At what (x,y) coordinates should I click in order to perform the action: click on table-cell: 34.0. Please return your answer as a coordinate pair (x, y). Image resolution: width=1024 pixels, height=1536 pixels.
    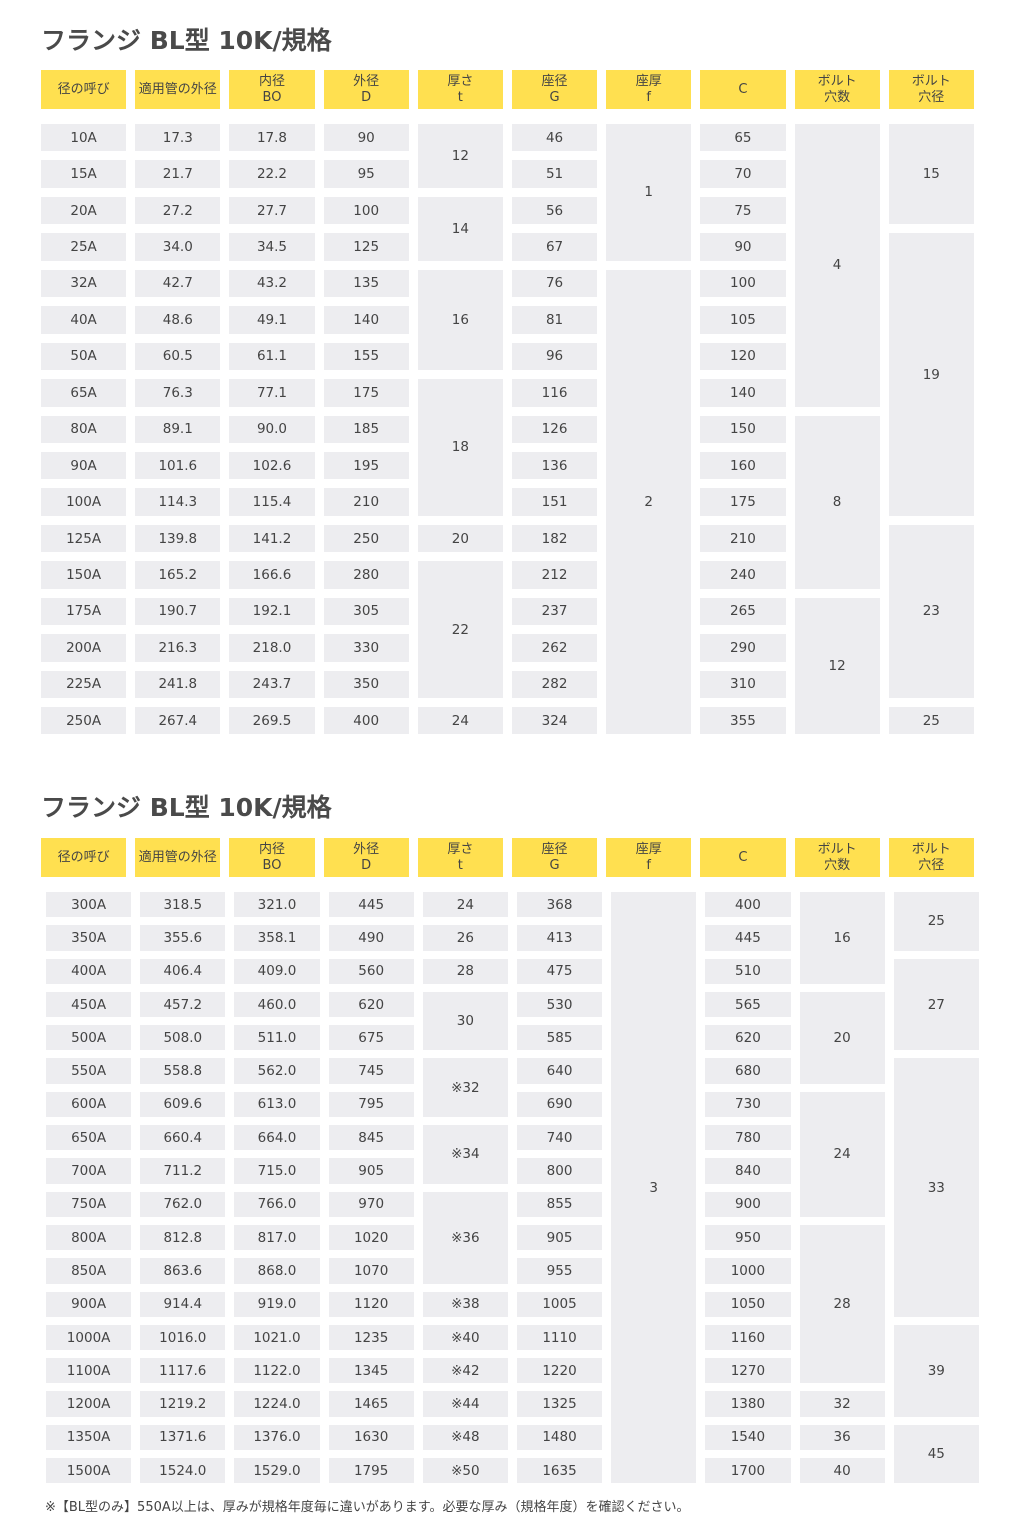
    Looking at the image, I should click on (178, 247).